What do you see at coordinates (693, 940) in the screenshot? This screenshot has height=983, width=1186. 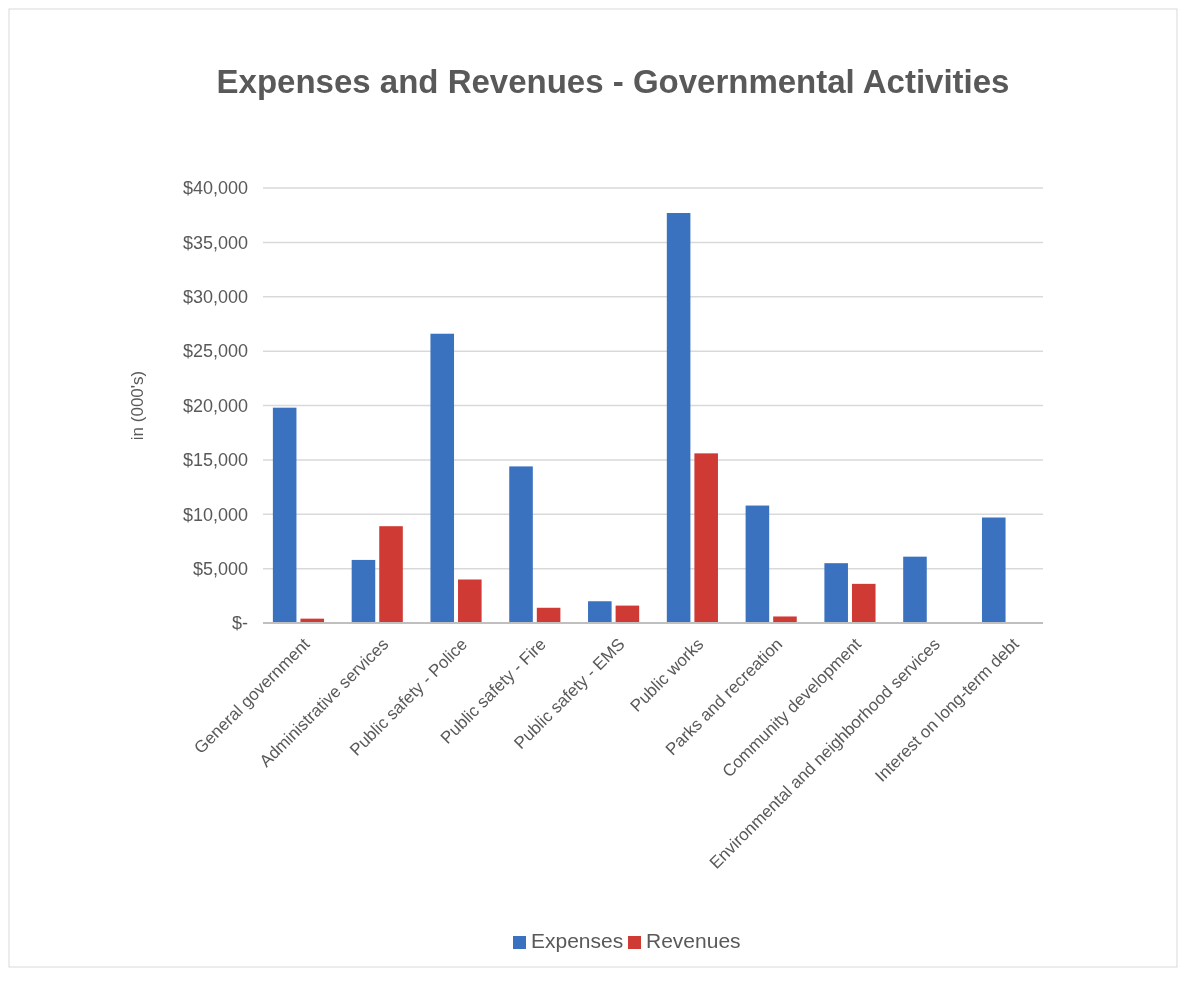 I see `legend-label: Revenues` at bounding box center [693, 940].